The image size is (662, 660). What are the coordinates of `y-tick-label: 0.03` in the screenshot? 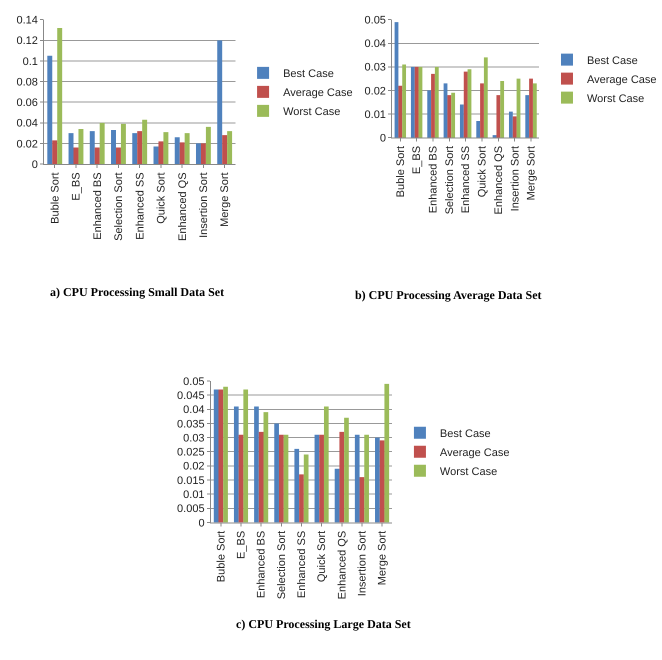 It's located at (194, 438).